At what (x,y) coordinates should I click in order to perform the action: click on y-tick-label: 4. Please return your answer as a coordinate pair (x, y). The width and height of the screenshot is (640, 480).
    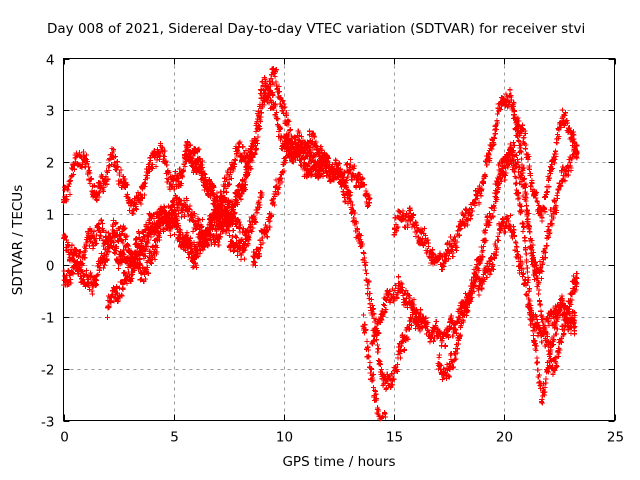
    Looking at the image, I should click on (50, 61).